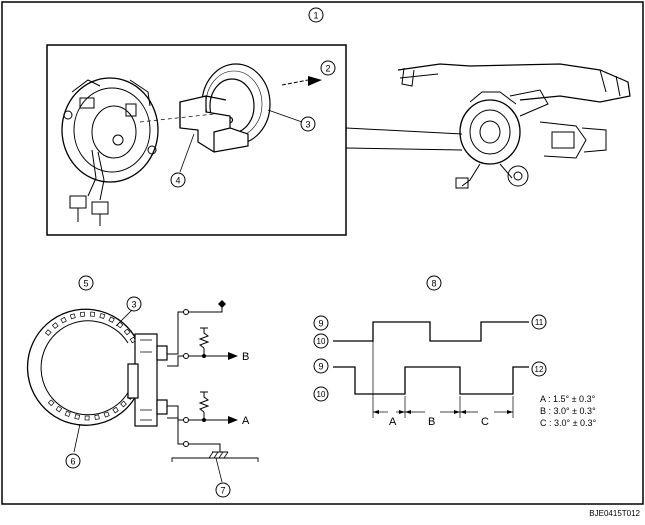  I want to click on clock-spring-illustration, so click(110, 151).